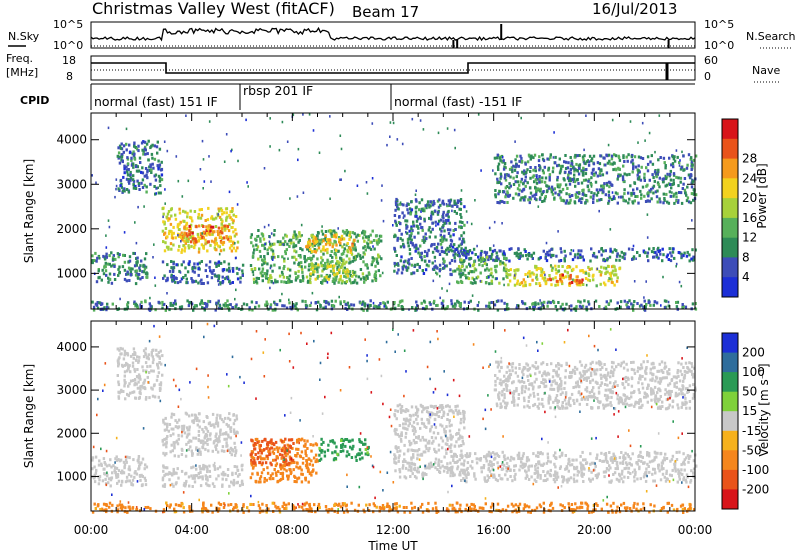 The image size is (800, 554). What do you see at coordinates (393, 67) in the screenshot?
I see `freq-panel: Freq. [MHz] 18 8 60 0 Nave` at bounding box center [393, 67].